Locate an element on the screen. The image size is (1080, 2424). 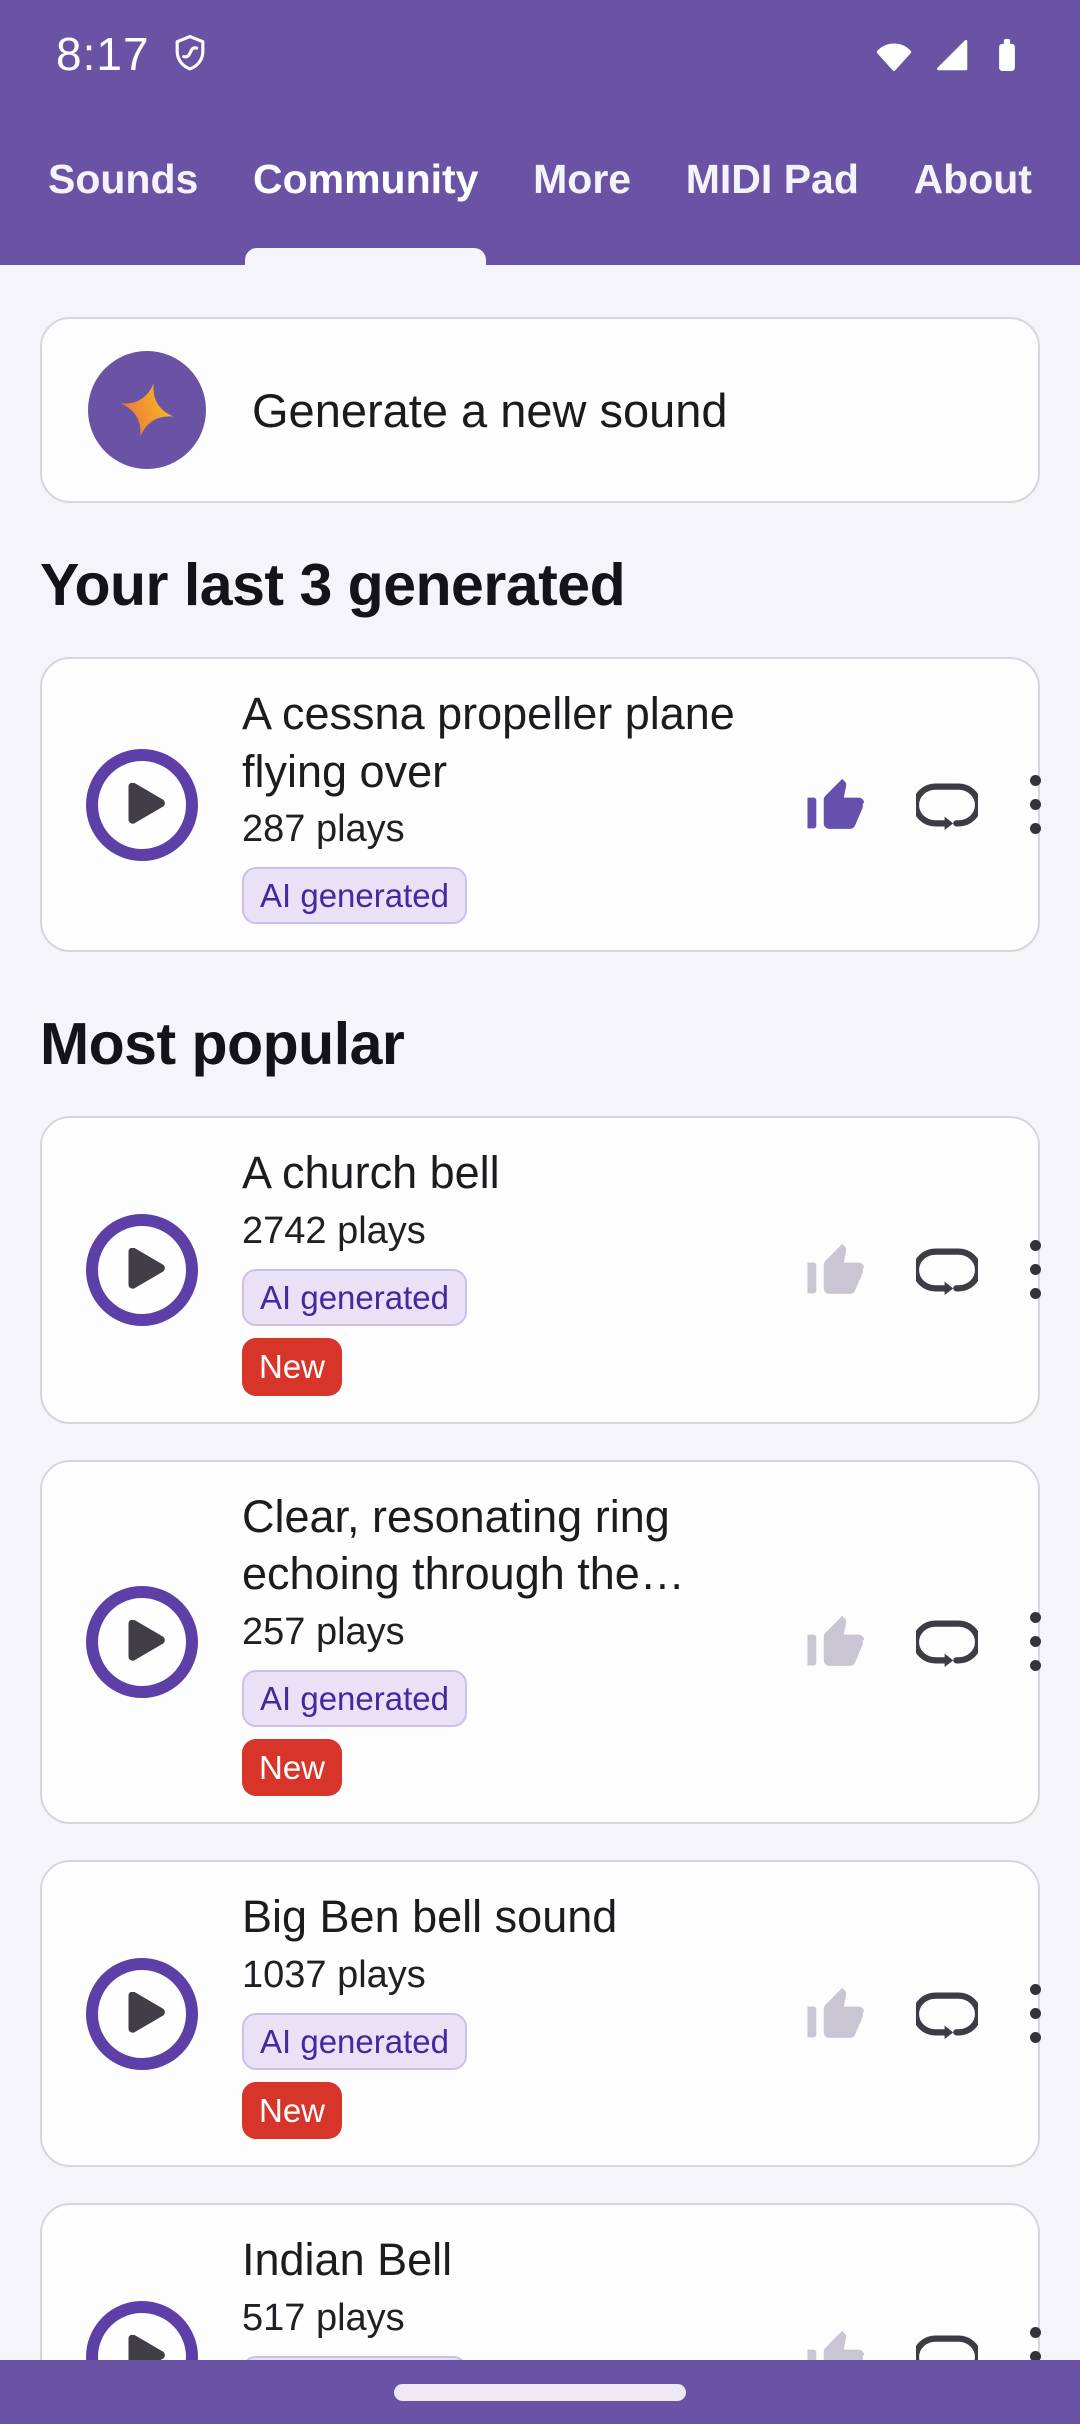
tab-more: More is located at coordinates (582, 179).